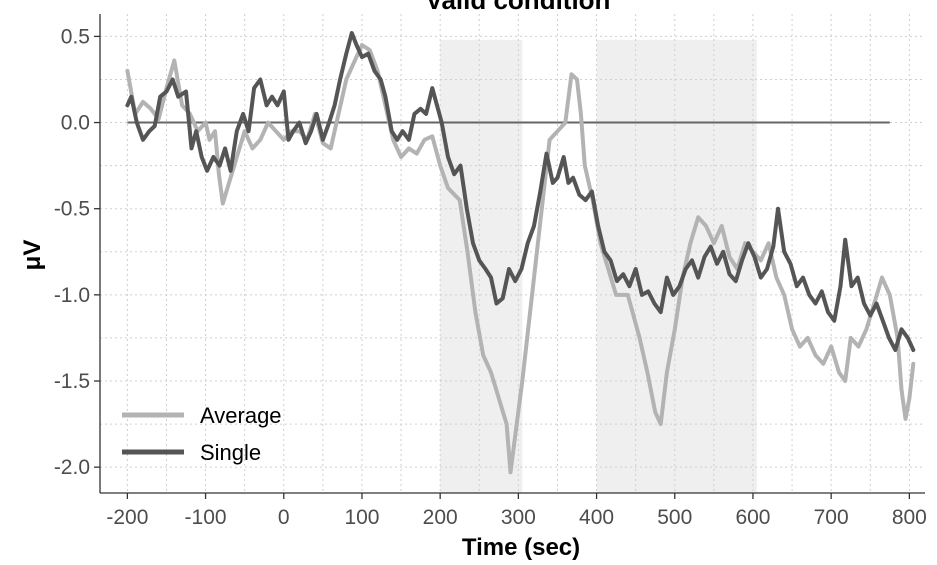 The height and width of the screenshot is (565, 937). What do you see at coordinates (674, 517) in the screenshot?
I see `x-tick-label: 500` at bounding box center [674, 517].